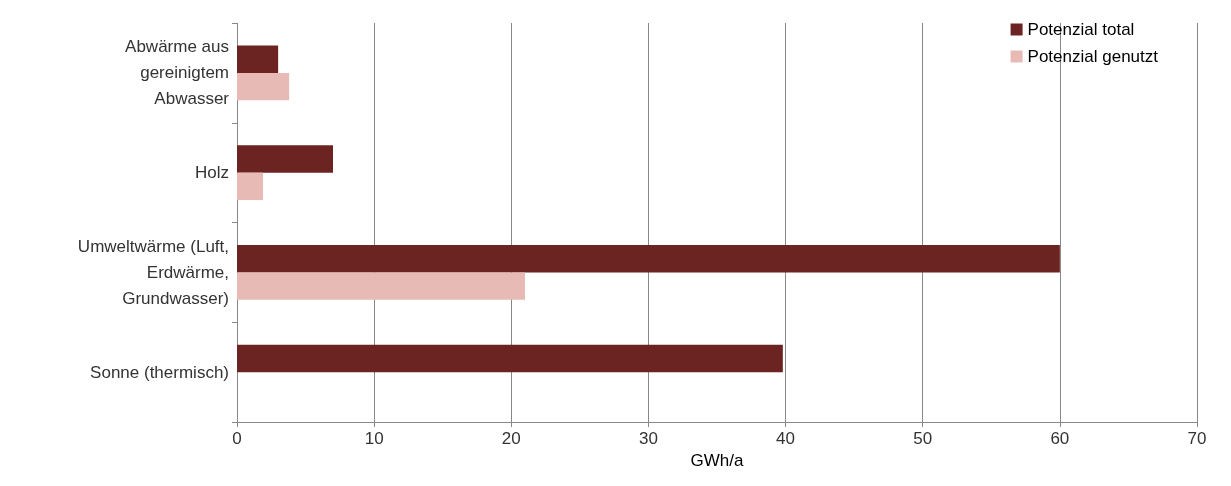  What do you see at coordinates (237, 438) in the screenshot?
I see `x-tick-label: 0` at bounding box center [237, 438].